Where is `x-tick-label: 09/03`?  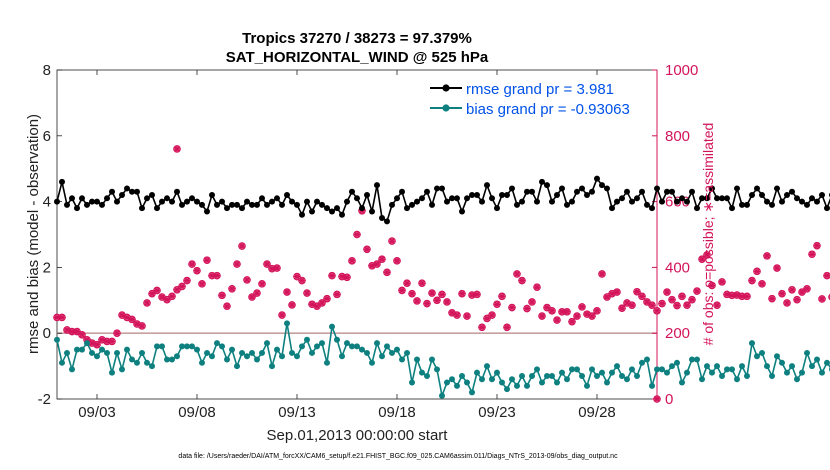
x-tick-label: 09/03 is located at coordinates (97, 412).